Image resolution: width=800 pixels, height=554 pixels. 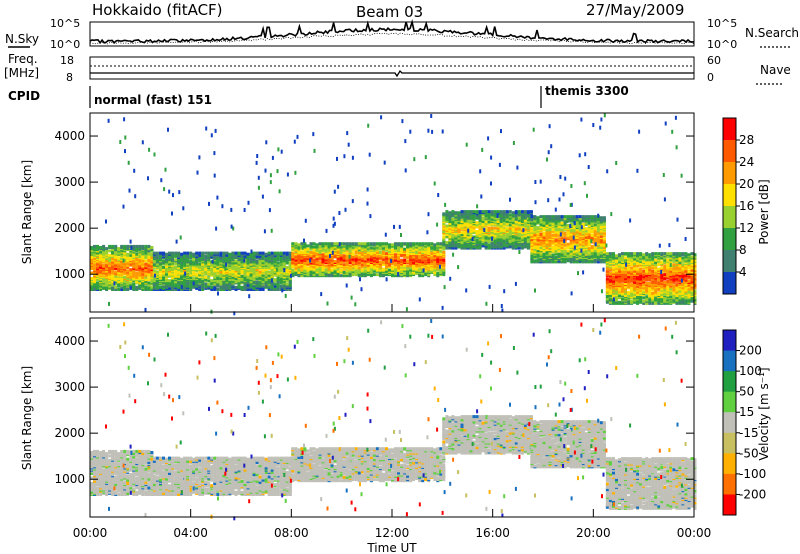 I want to click on cpid-normal-label: normal (fast) 151, so click(x=153, y=100).